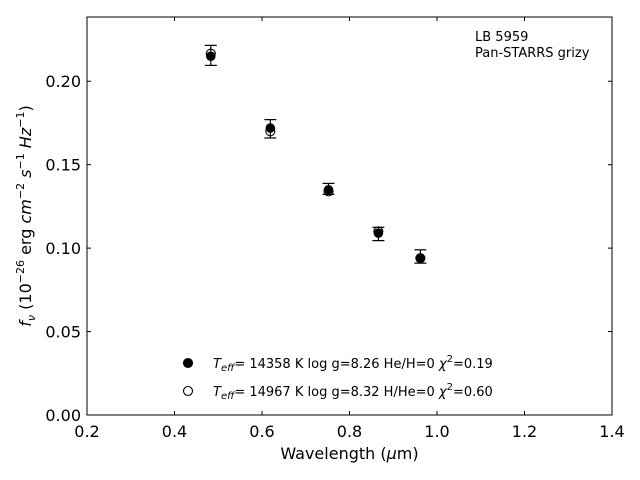 The height and width of the screenshot is (480, 640). I want to click on legend-chi-value: =0.60, so click(473, 392).